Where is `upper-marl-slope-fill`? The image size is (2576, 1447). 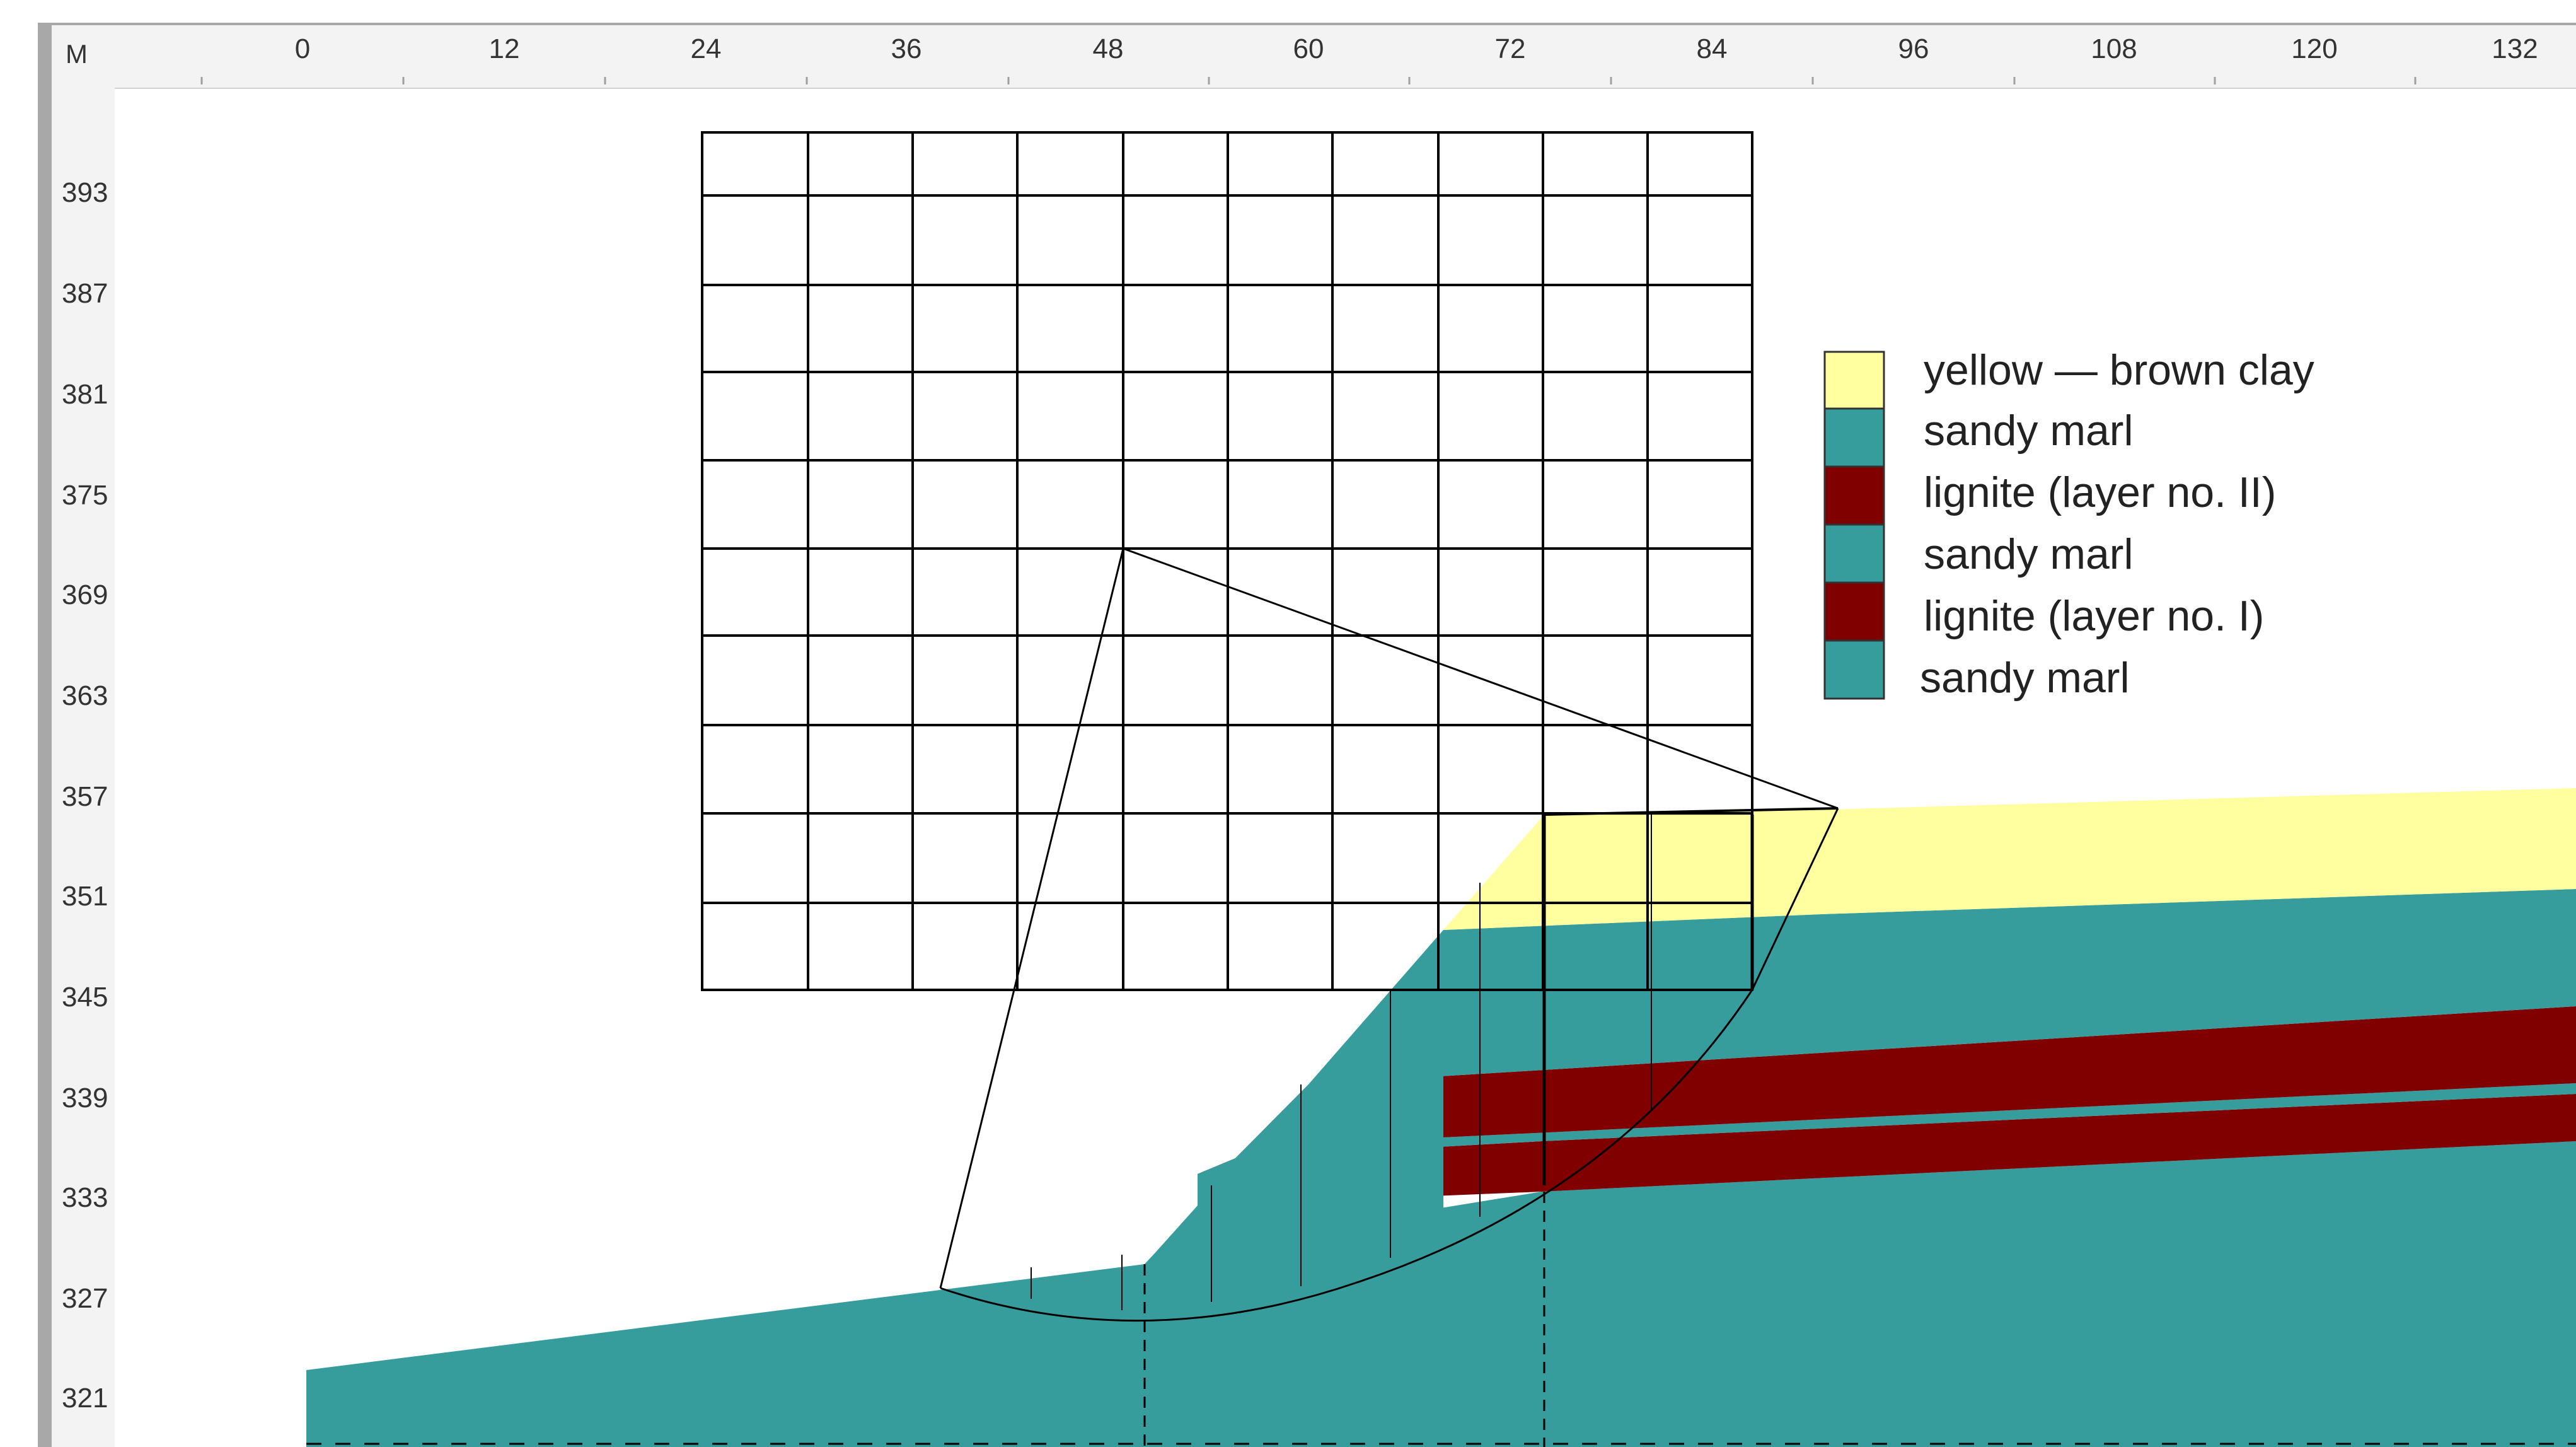
upper-marl-slope-fill is located at coordinates (1294, 1188).